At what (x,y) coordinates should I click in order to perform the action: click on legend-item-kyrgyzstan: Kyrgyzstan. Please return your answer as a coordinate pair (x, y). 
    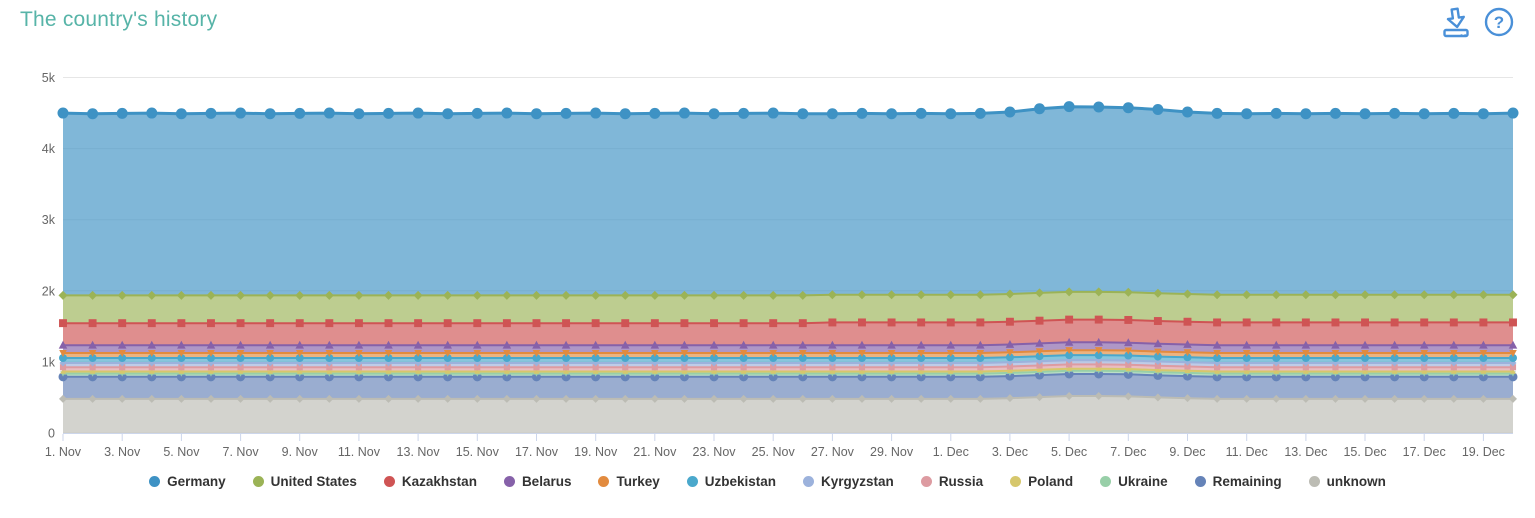
    Looking at the image, I should click on (848, 481).